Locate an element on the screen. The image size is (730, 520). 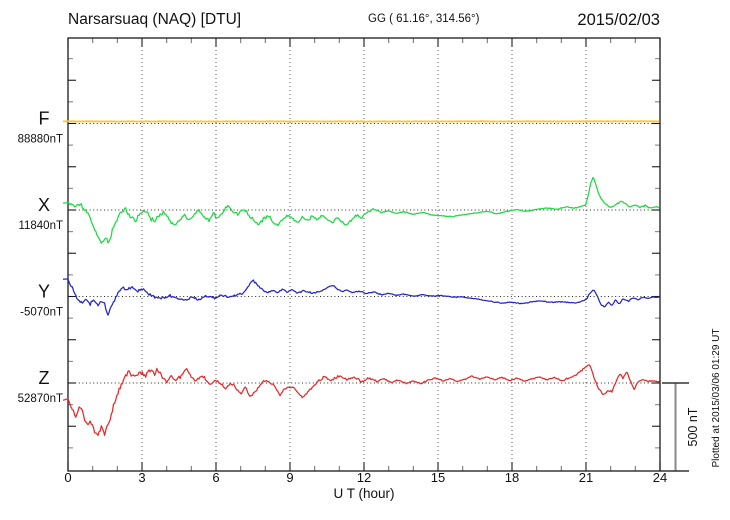
x-tick-label-0: 0 is located at coordinates (67, 477).